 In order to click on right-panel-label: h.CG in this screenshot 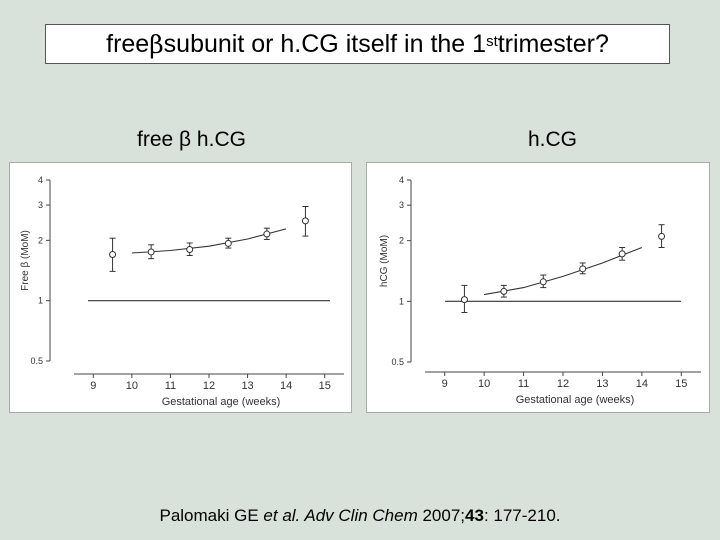, I will do `click(553, 139)`.